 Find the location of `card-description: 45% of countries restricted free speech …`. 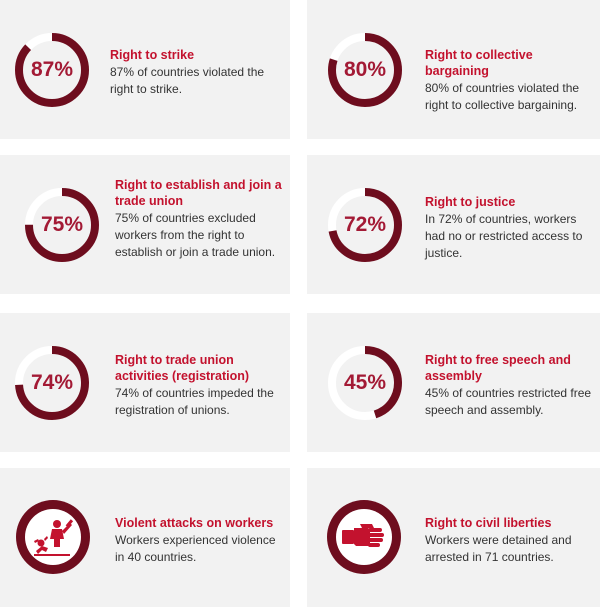

card-description: 45% of countries restricted free speech … is located at coordinates (508, 401).